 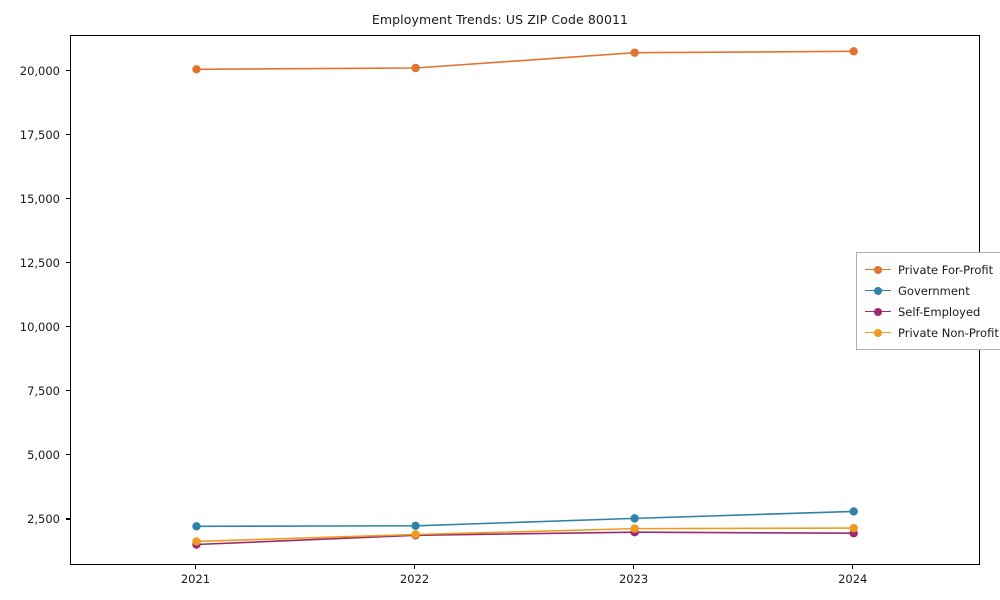 I want to click on x-axis-tick-label: 2023, so click(x=633, y=579).